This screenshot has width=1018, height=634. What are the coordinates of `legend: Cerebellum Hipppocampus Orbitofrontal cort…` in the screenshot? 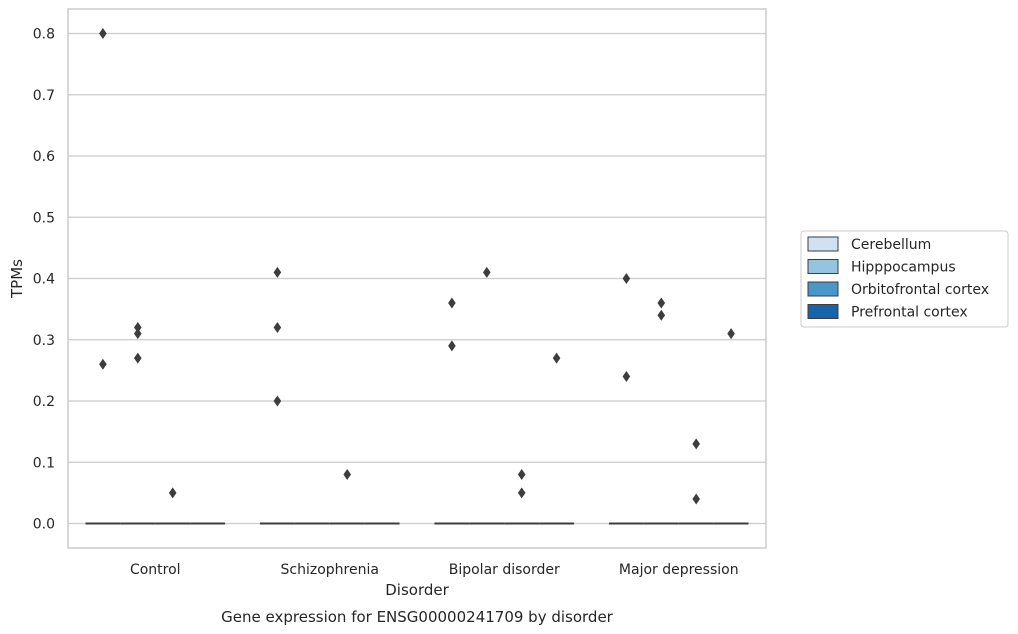 It's located at (904, 279).